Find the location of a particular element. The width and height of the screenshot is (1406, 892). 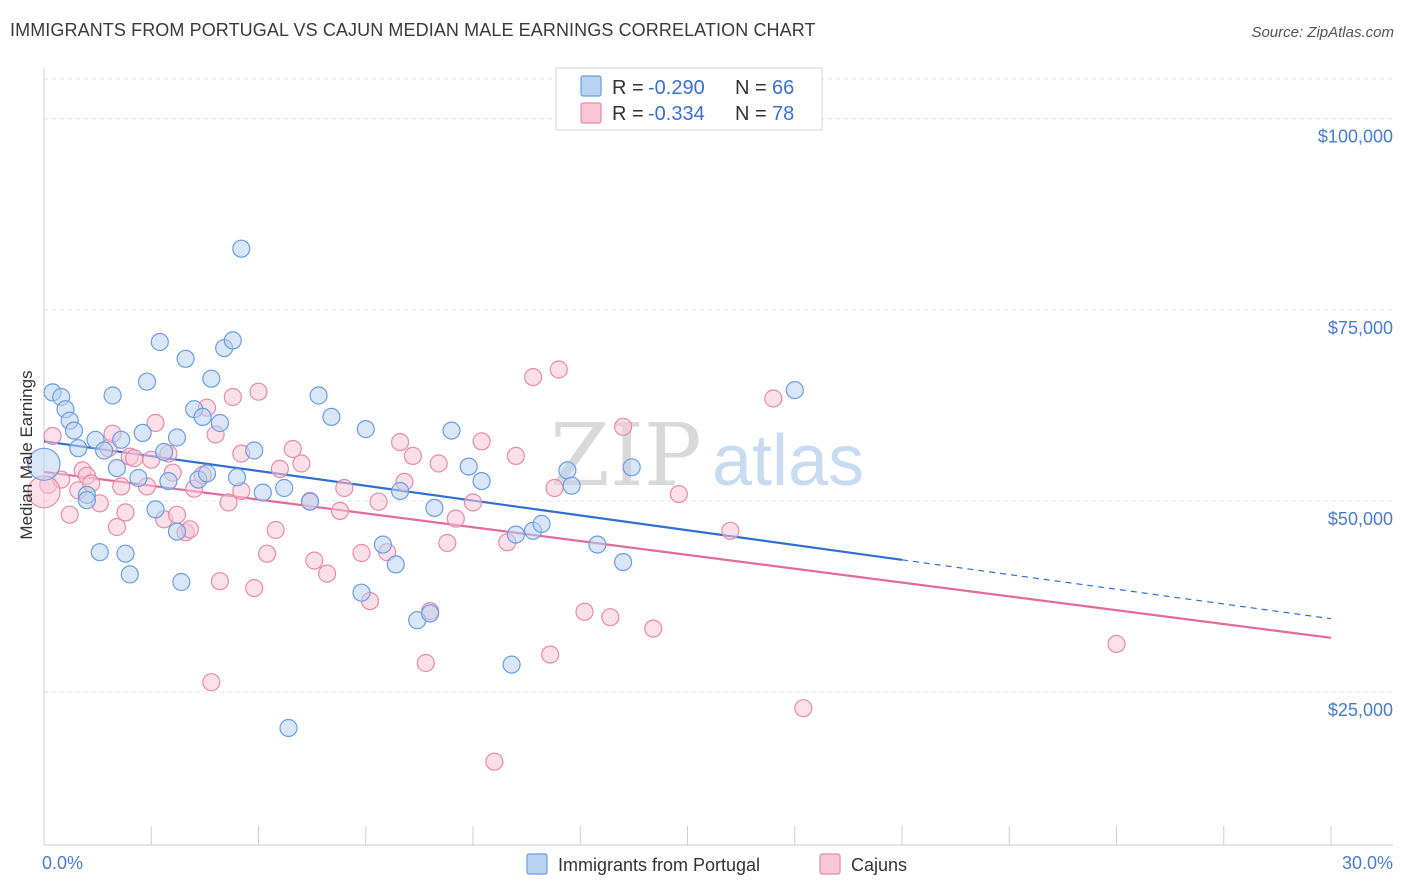

source-label: Source: ZipAtlas.com is located at coordinates (1322, 32).